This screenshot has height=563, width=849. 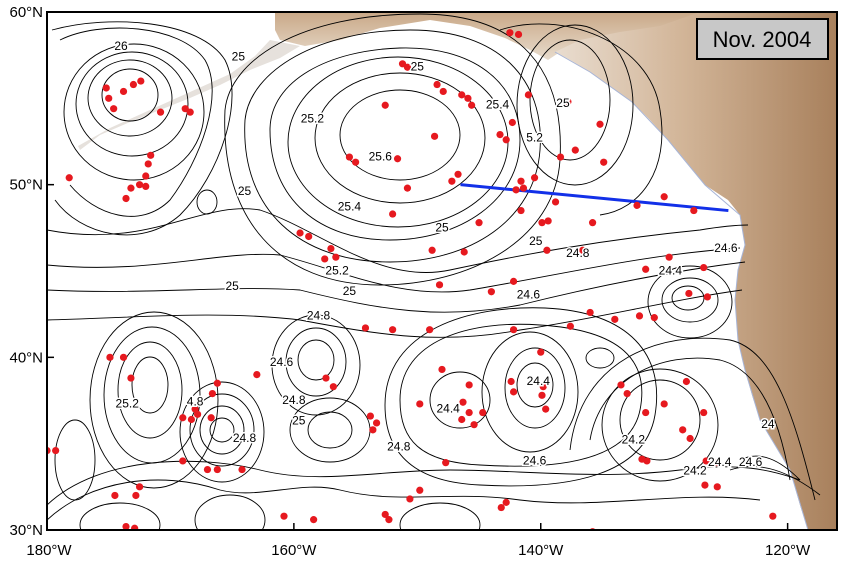 What do you see at coordinates (195, 402) in the screenshot?
I see `contour-label: 4.8` at bounding box center [195, 402].